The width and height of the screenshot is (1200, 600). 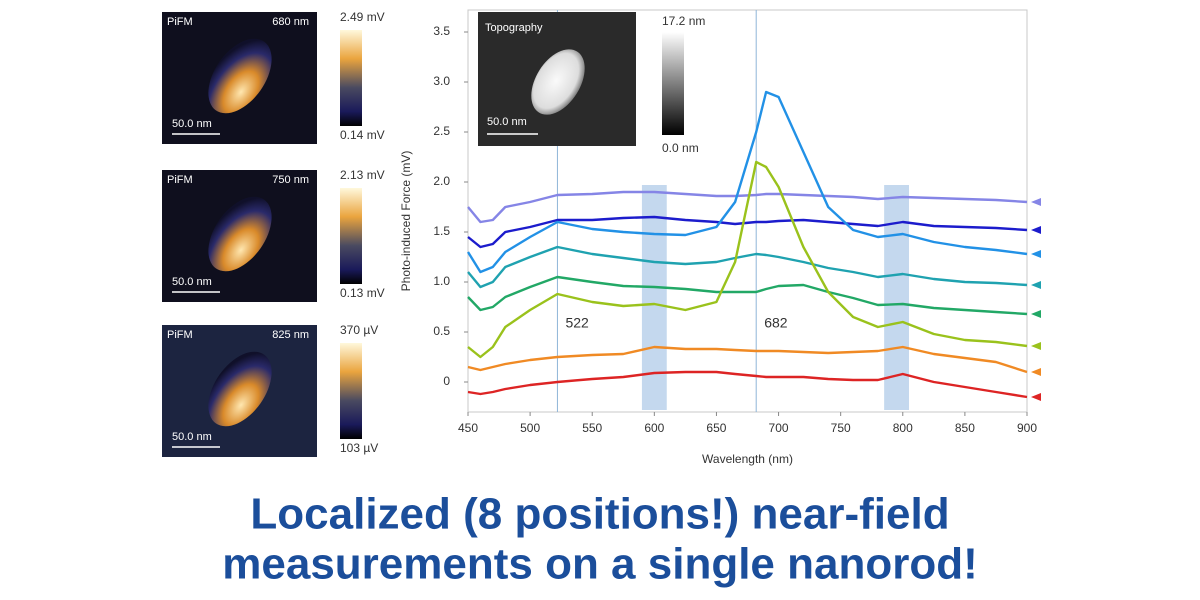 I want to click on y-axis-label: Photo-induced Force (mV), so click(x=406, y=221).